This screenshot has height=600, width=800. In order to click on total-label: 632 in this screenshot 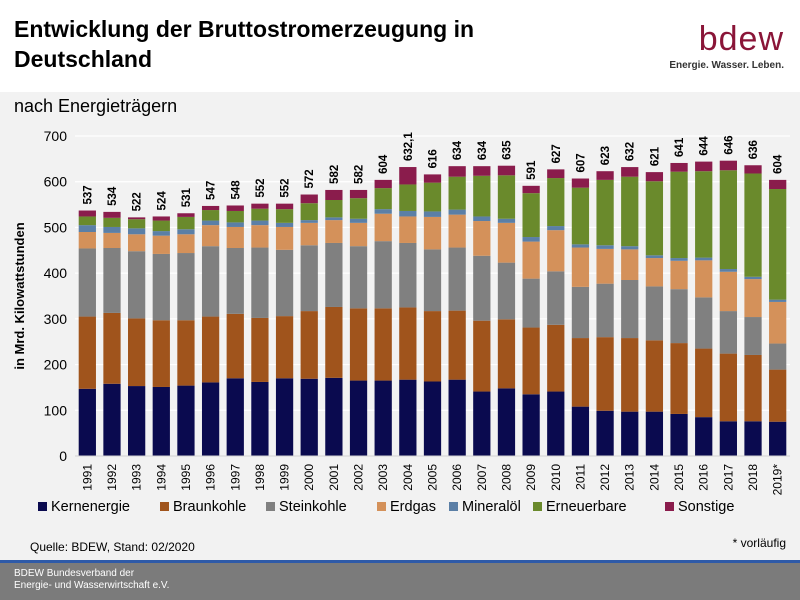, I will do `click(631, 151)`.